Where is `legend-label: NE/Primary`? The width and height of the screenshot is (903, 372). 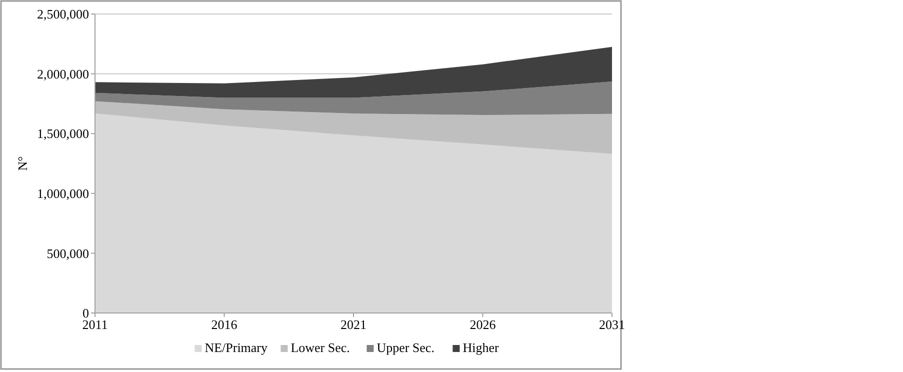 legend-label: NE/Primary is located at coordinates (236, 347).